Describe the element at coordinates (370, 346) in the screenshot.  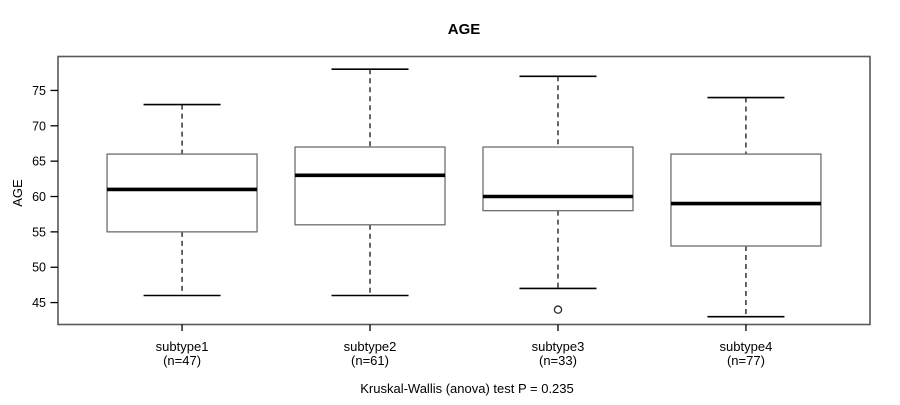
I see `x-category-label: subtype2` at that location.